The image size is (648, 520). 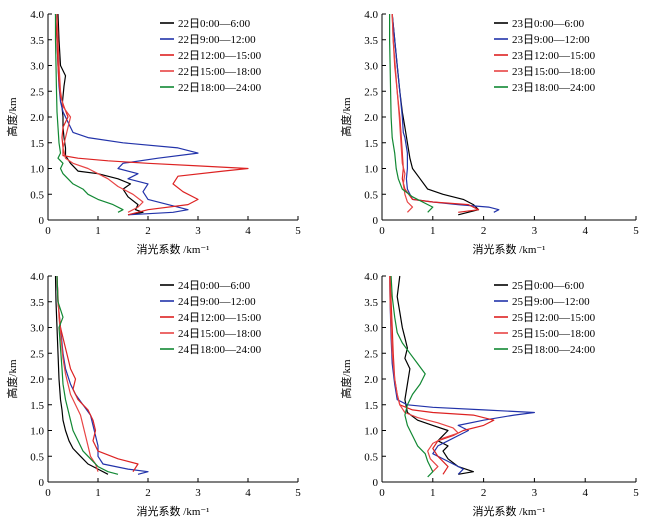 I want to click on legend-label-2: 24日9:00—12:00, so click(x=217, y=302).